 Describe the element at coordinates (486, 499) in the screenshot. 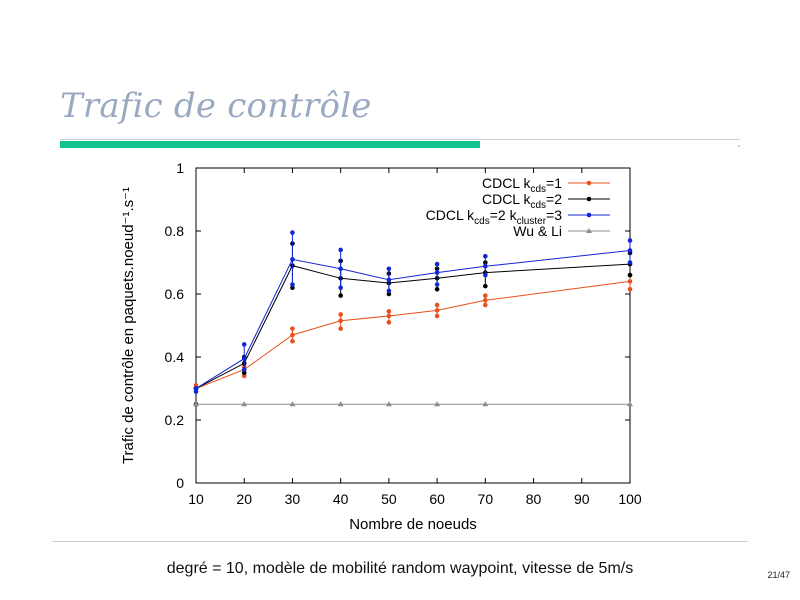

I see `x-tick-label: 70` at that location.